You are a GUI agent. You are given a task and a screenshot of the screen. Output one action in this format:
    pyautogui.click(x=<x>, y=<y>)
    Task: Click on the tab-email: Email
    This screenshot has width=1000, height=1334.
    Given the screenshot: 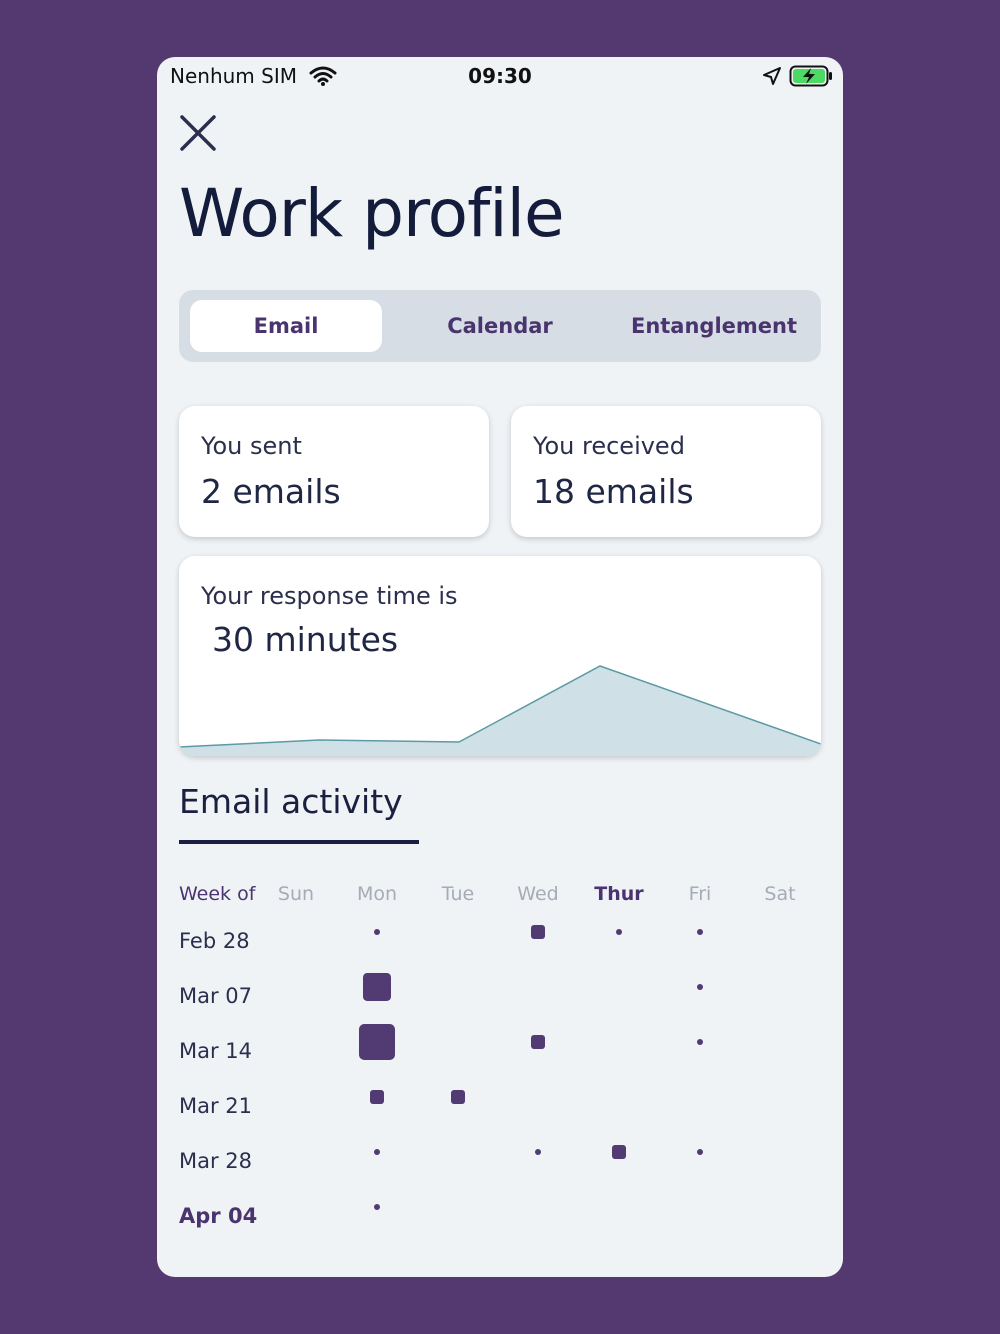 What is the action you would take?
    pyautogui.click(x=286, y=326)
    